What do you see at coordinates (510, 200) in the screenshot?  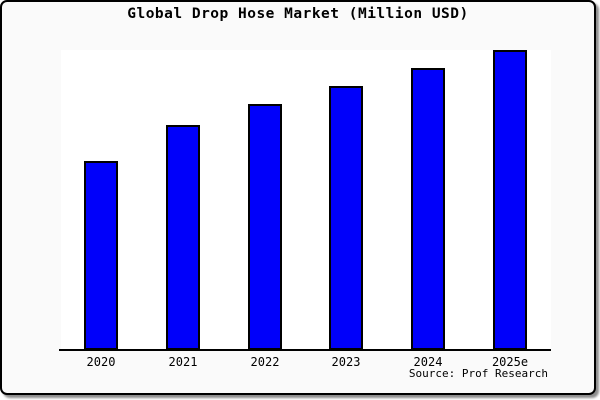 I see `bar-2025e` at bounding box center [510, 200].